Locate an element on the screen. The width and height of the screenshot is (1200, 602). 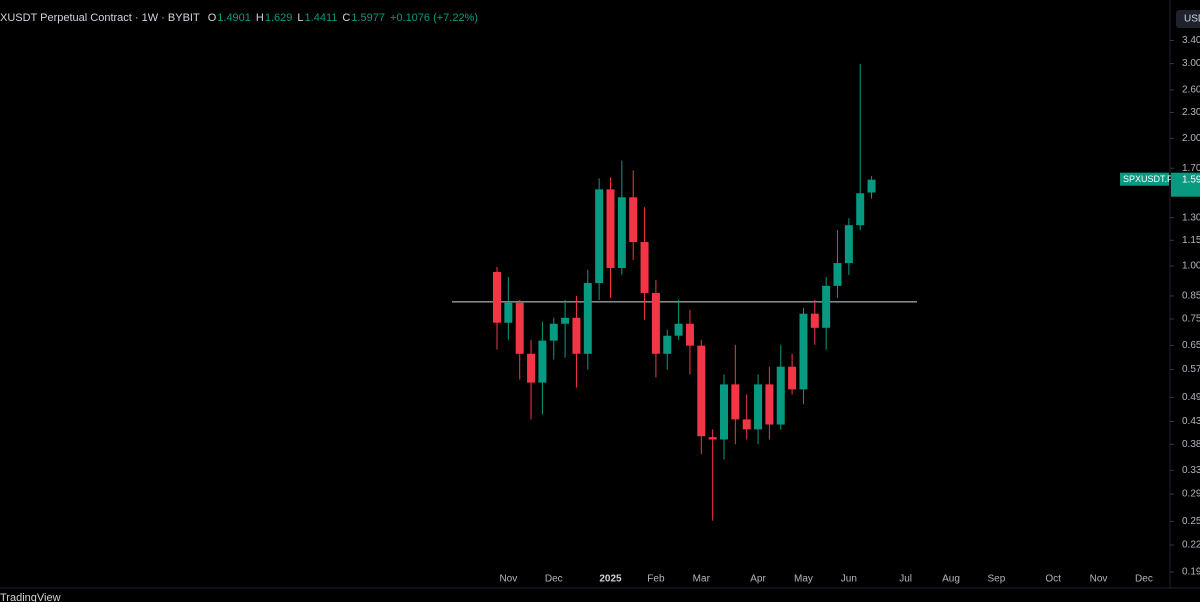
ohlc-value: 1.4901 is located at coordinates (234, 18).